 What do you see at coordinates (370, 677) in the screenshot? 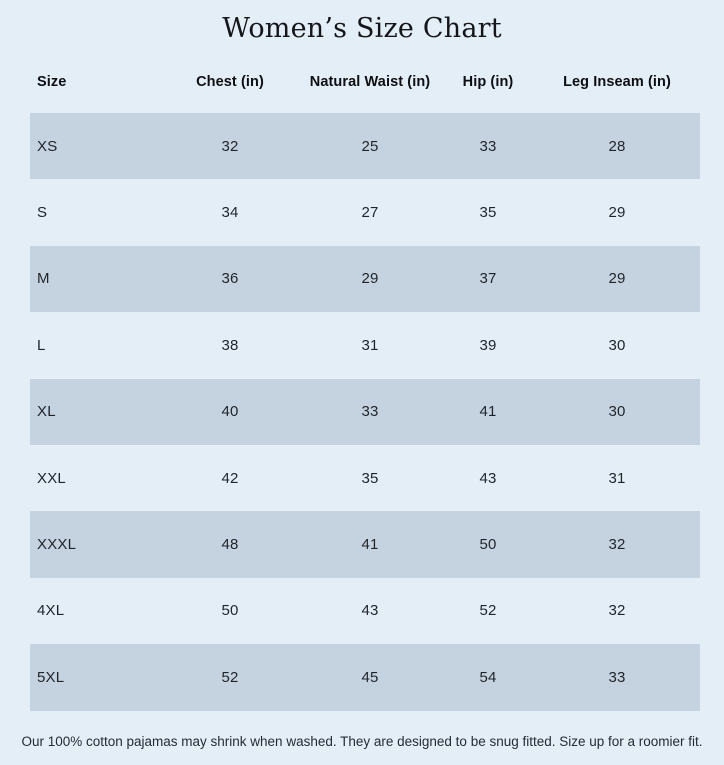
I see `measurement-cell: 45` at bounding box center [370, 677].